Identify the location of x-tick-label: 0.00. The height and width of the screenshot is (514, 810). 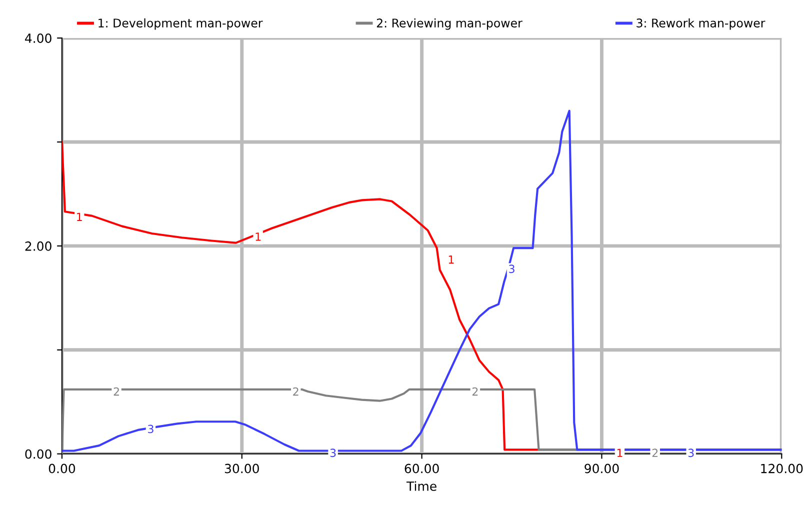
(62, 469).